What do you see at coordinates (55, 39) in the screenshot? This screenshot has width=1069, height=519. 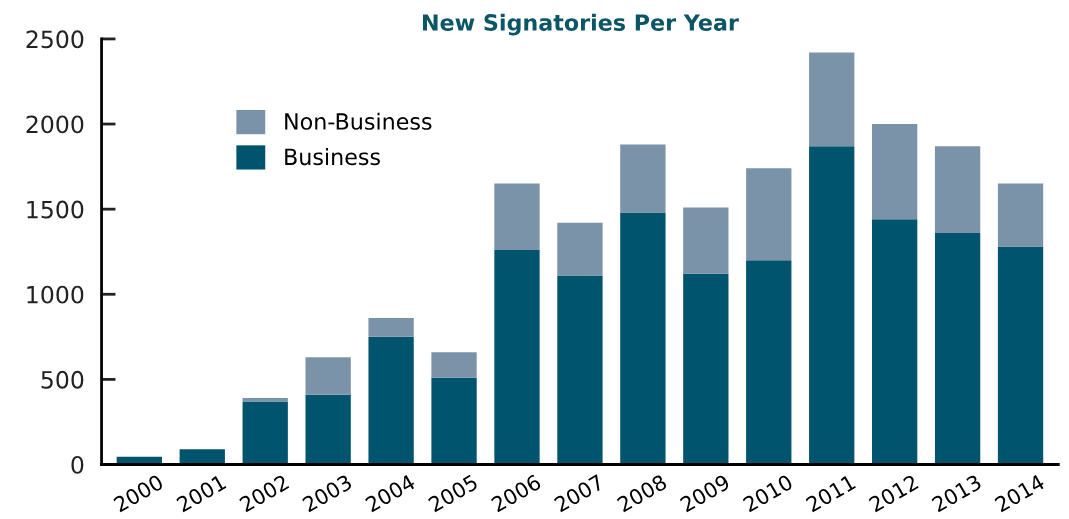 I see `y-tick-label: 2500` at bounding box center [55, 39].